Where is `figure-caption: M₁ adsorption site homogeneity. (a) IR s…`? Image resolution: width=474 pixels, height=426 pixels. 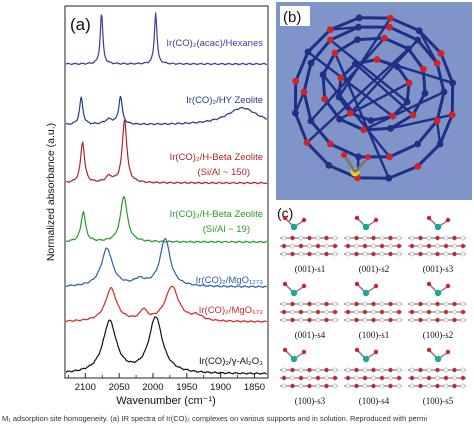 figure-caption: M₁ adsorption site homogeneity. (a) IR s… is located at coordinates (215, 418).